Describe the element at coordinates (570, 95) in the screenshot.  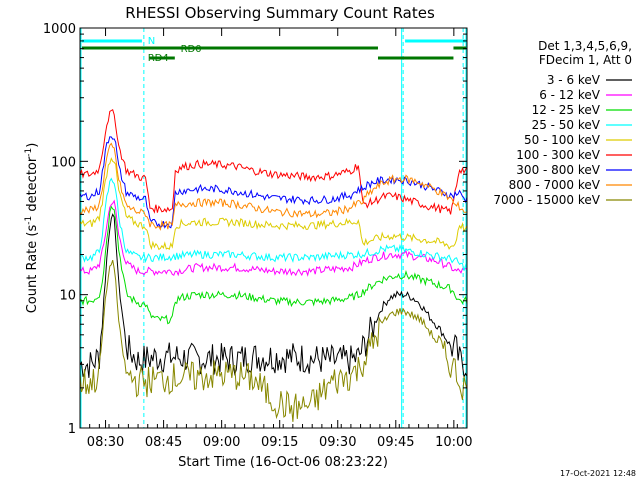
I see `legend-label: 6 - 12 keV` at that location.